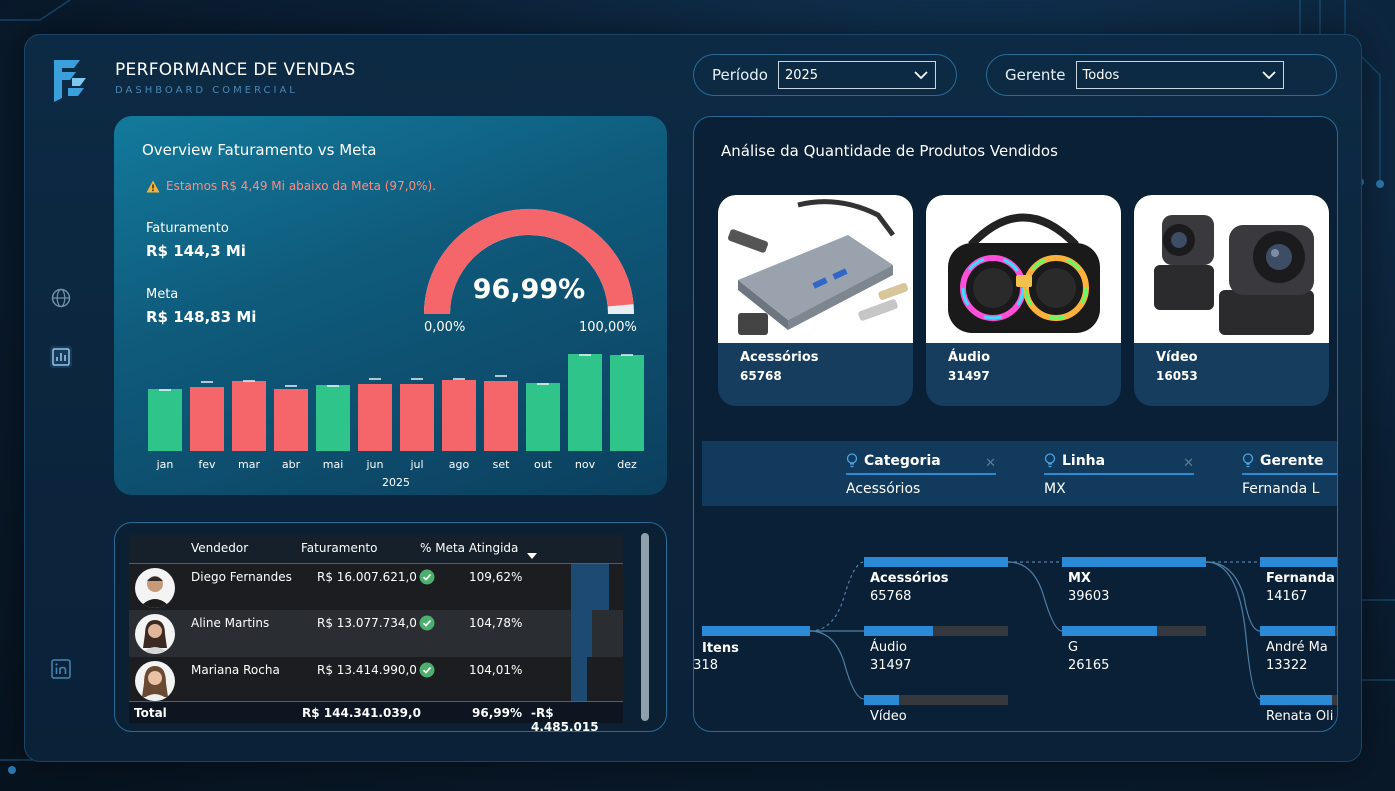  What do you see at coordinates (497, 713) in the screenshot?
I see `total-pct: 96,99%` at bounding box center [497, 713].